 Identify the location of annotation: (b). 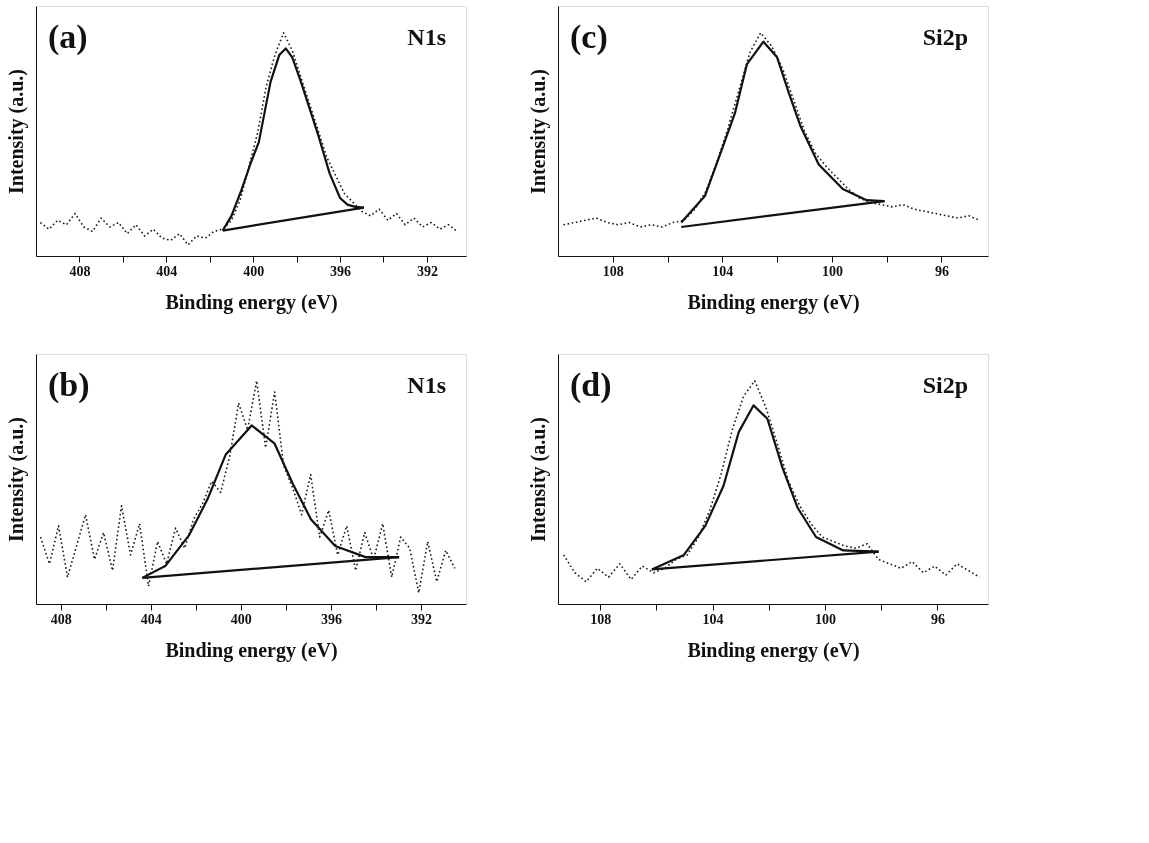
(69, 385).